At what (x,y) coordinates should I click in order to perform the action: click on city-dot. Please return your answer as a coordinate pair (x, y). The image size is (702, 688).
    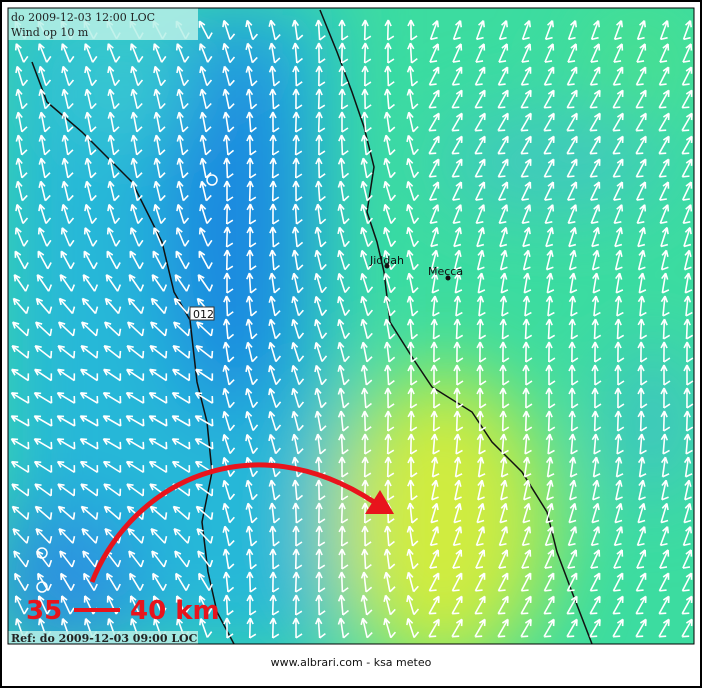
    Looking at the image, I should click on (448, 278).